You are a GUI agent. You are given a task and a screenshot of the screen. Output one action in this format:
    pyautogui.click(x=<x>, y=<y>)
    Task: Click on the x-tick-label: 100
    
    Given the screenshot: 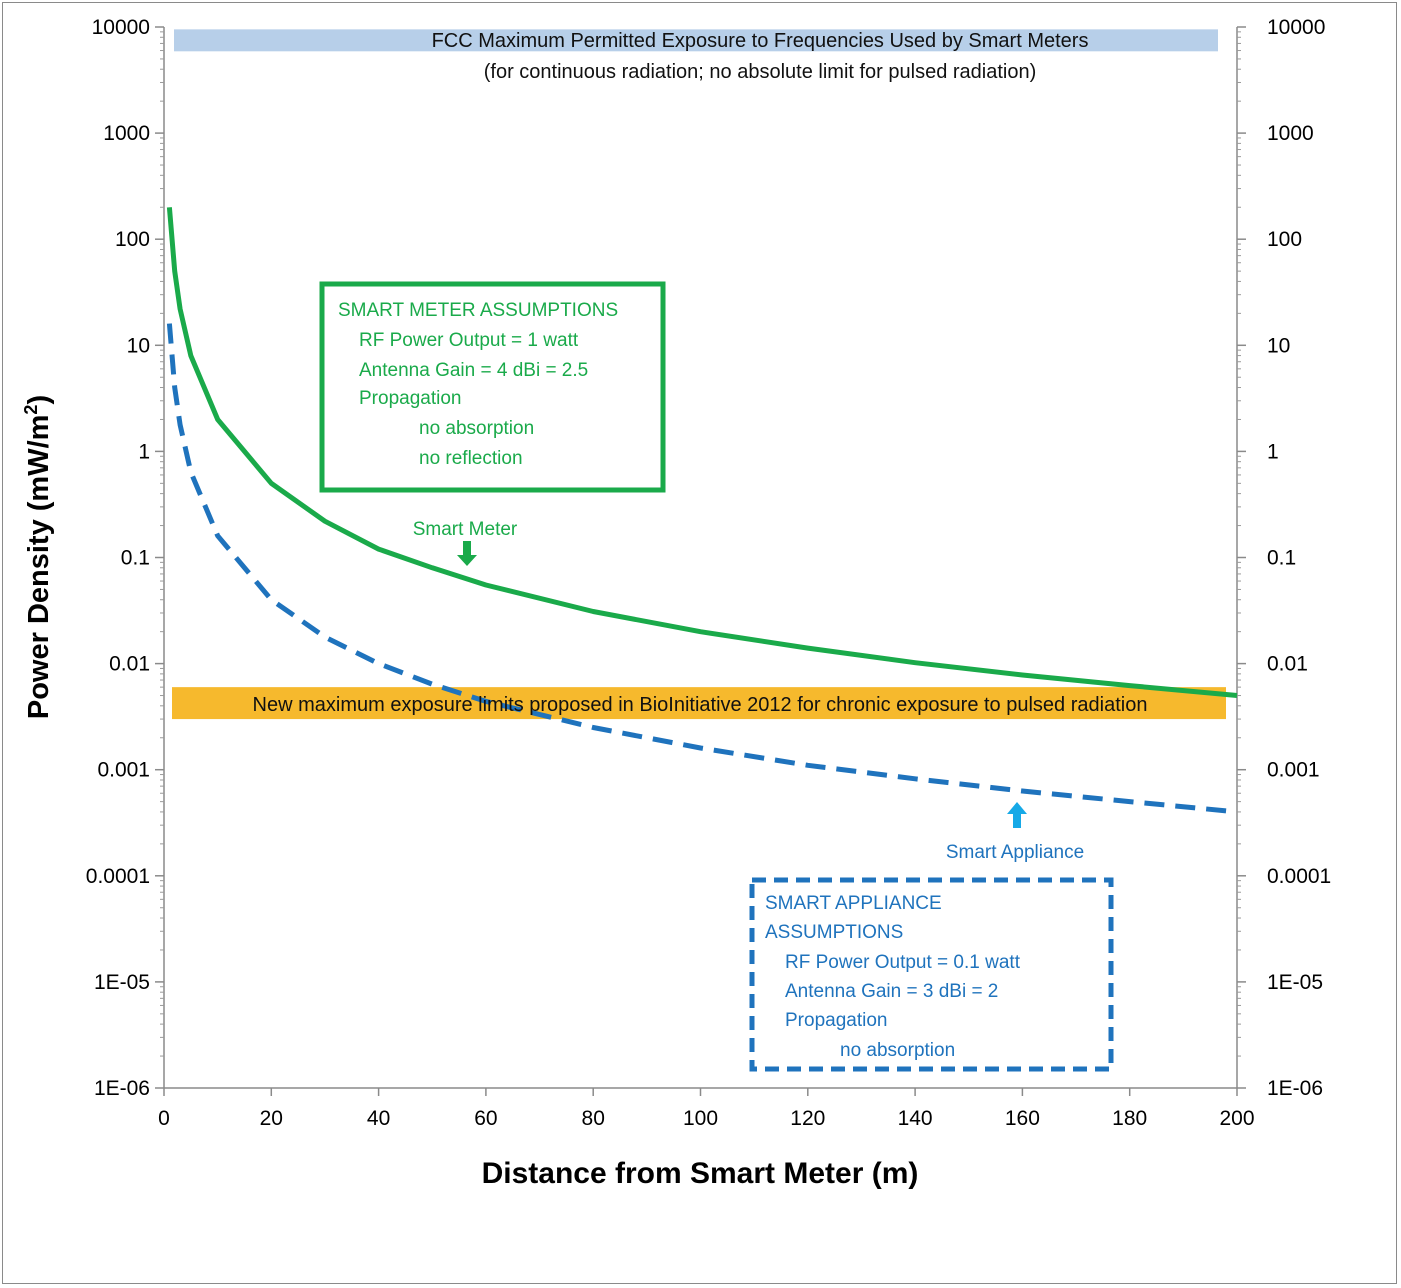 What is the action you would take?
    pyautogui.click(x=700, y=1118)
    